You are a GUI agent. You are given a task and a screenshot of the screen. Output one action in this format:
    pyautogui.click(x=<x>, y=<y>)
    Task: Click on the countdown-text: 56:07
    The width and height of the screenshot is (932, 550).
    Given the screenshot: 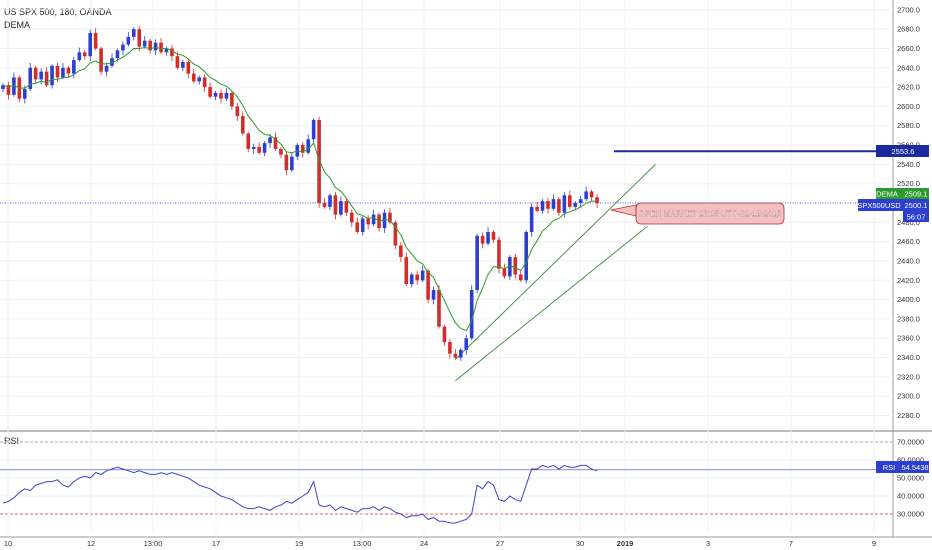 What is the action you would take?
    pyautogui.click(x=916, y=217)
    